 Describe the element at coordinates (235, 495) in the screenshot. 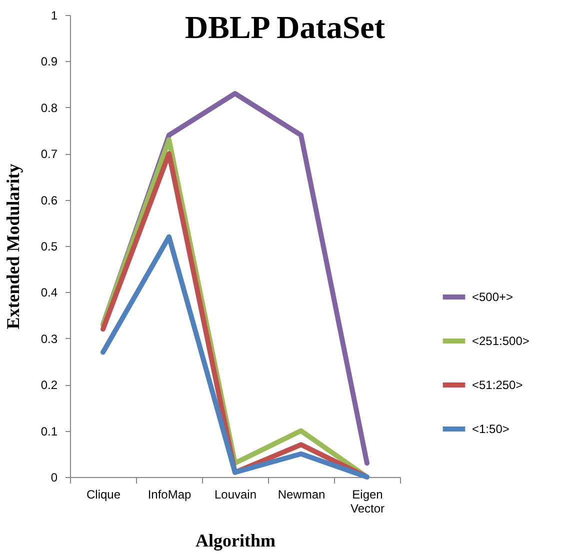

I see `x-tick-label: Louvain` at that location.